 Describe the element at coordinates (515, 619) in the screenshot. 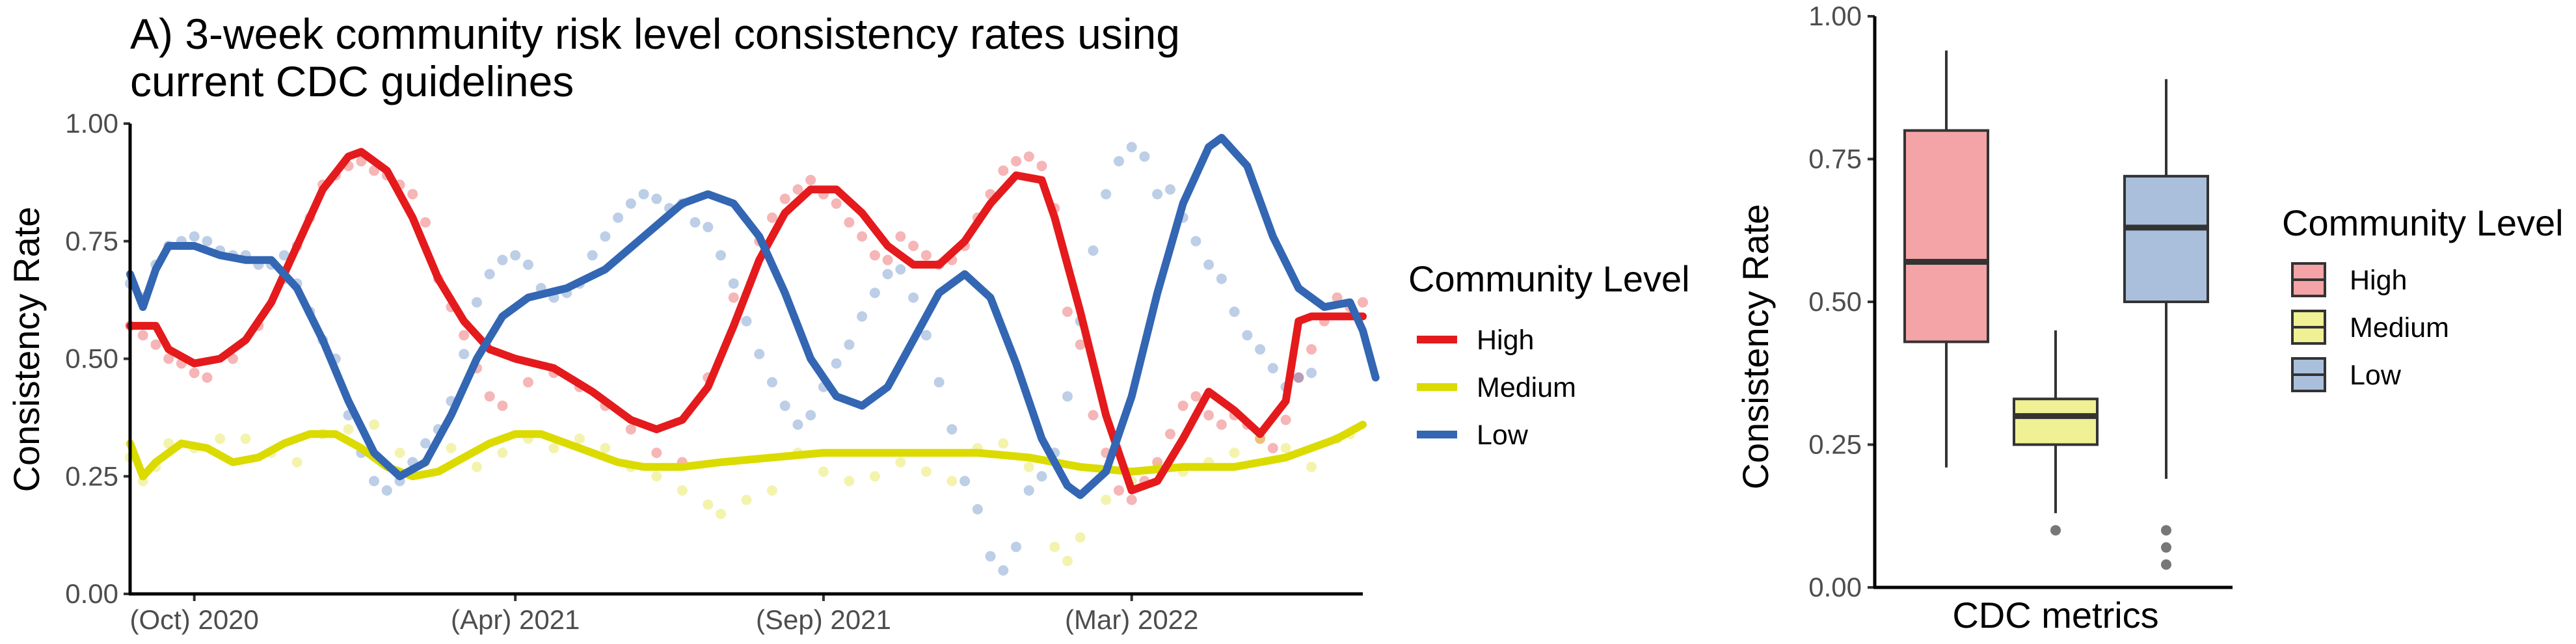

I see `line-chart-x-tick-label: (Apr) 2021` at that location.